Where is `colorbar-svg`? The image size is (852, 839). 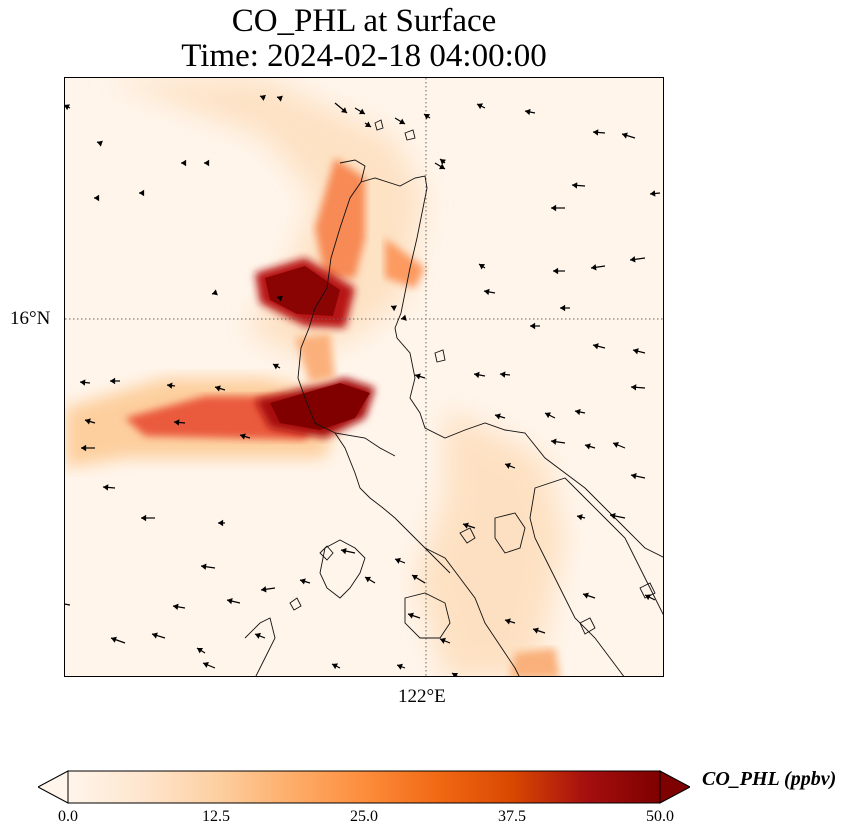
colorbar-svg is located at coordinates (364, 787).